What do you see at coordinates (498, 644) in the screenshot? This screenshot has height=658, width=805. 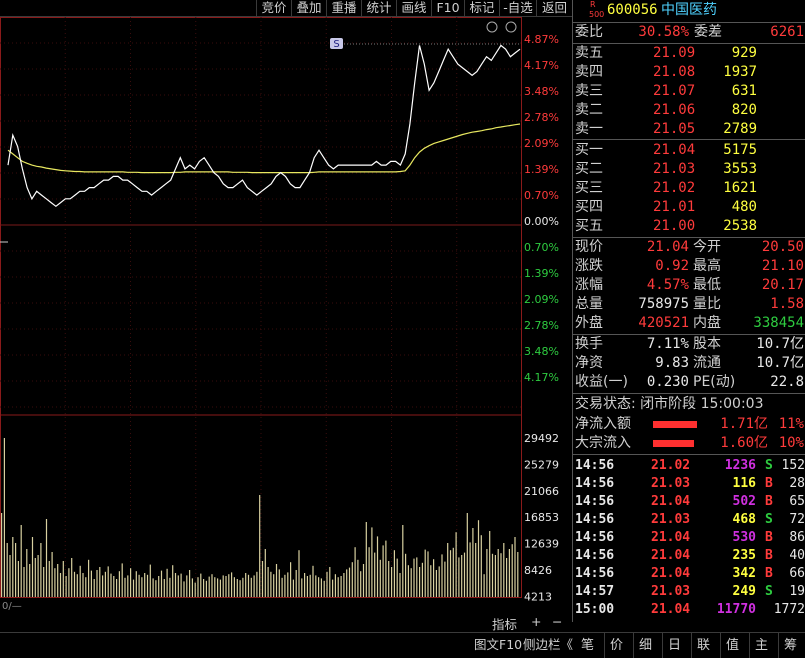 I see `f10-text-button: 图文F10` at bounding box center [498, 644].